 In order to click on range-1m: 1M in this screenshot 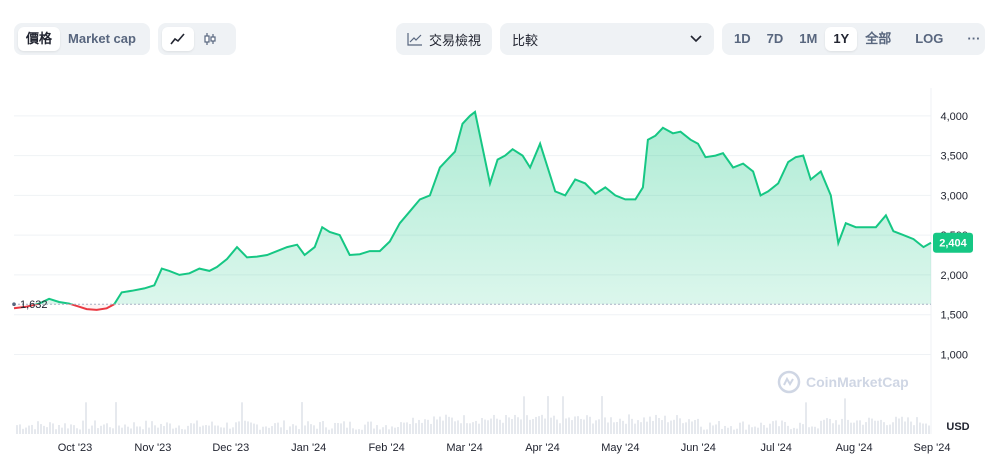, I will do `click(808, 38)`.